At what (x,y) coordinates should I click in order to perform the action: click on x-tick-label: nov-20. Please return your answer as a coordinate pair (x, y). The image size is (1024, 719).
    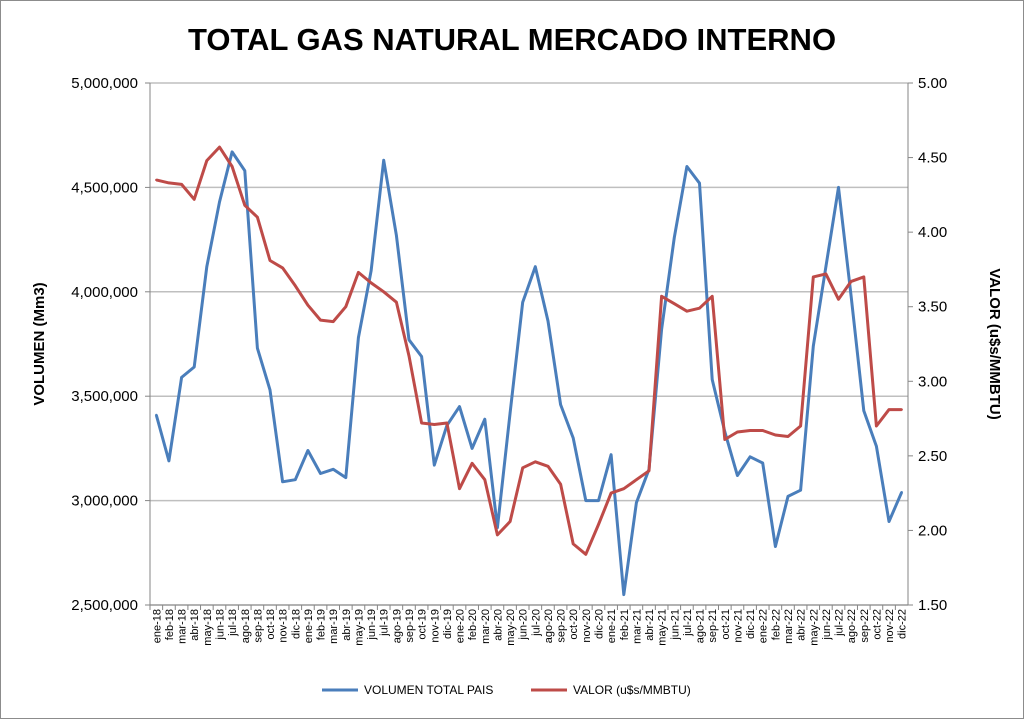
    Looking at the image, I should click on (587, 626).